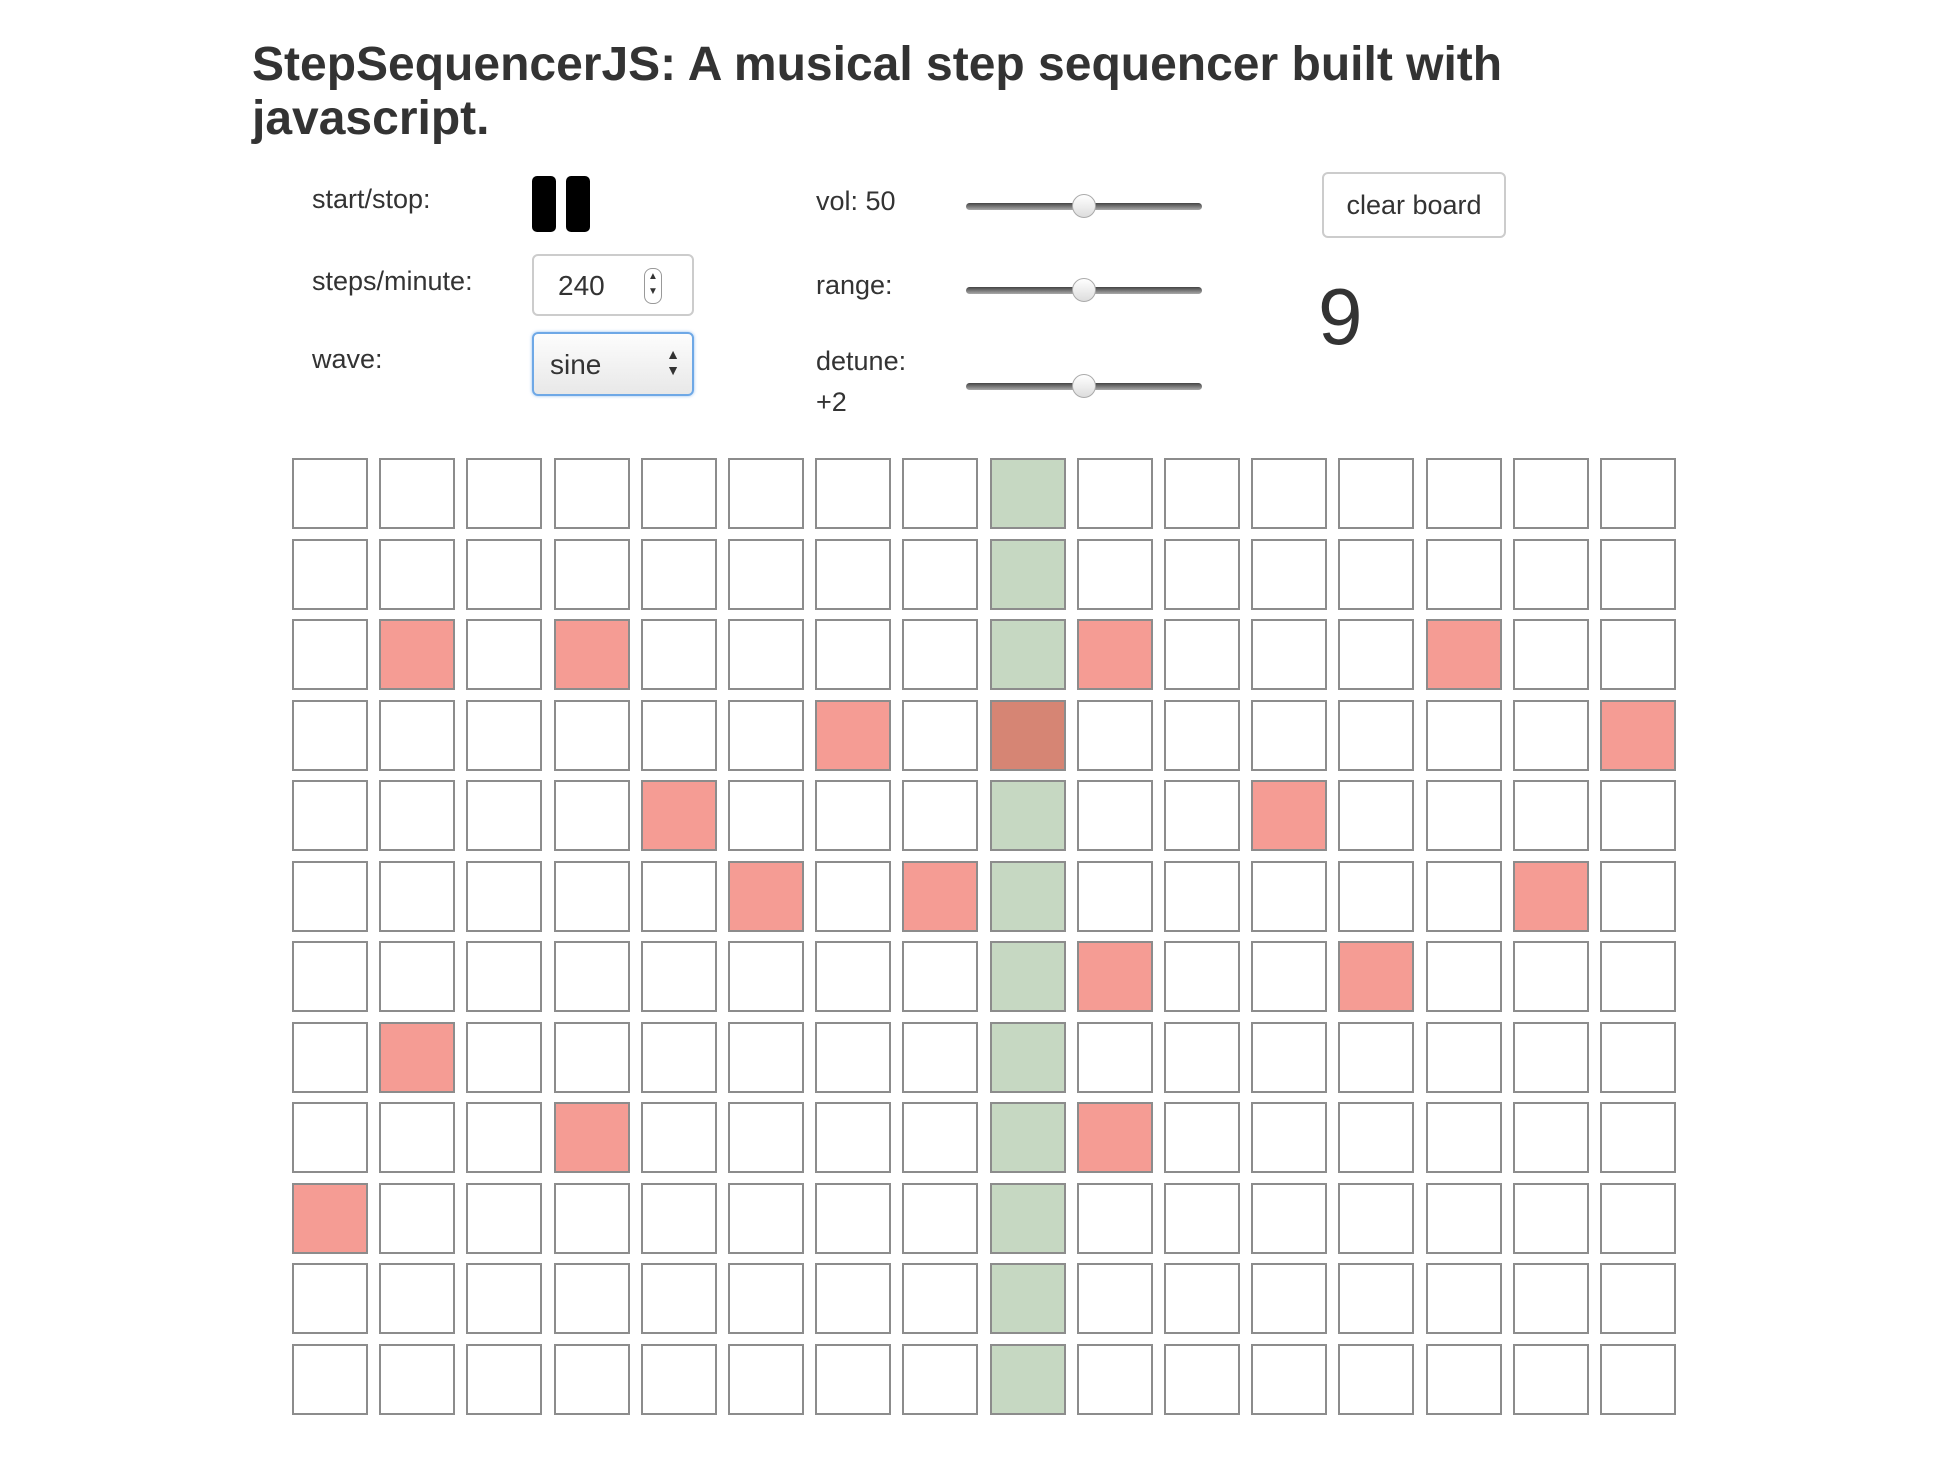 This screenshot has width=1944, height=1474. Describe the element at coordinates (562, 204) in the screenshot. I see `pause-button` at that location.